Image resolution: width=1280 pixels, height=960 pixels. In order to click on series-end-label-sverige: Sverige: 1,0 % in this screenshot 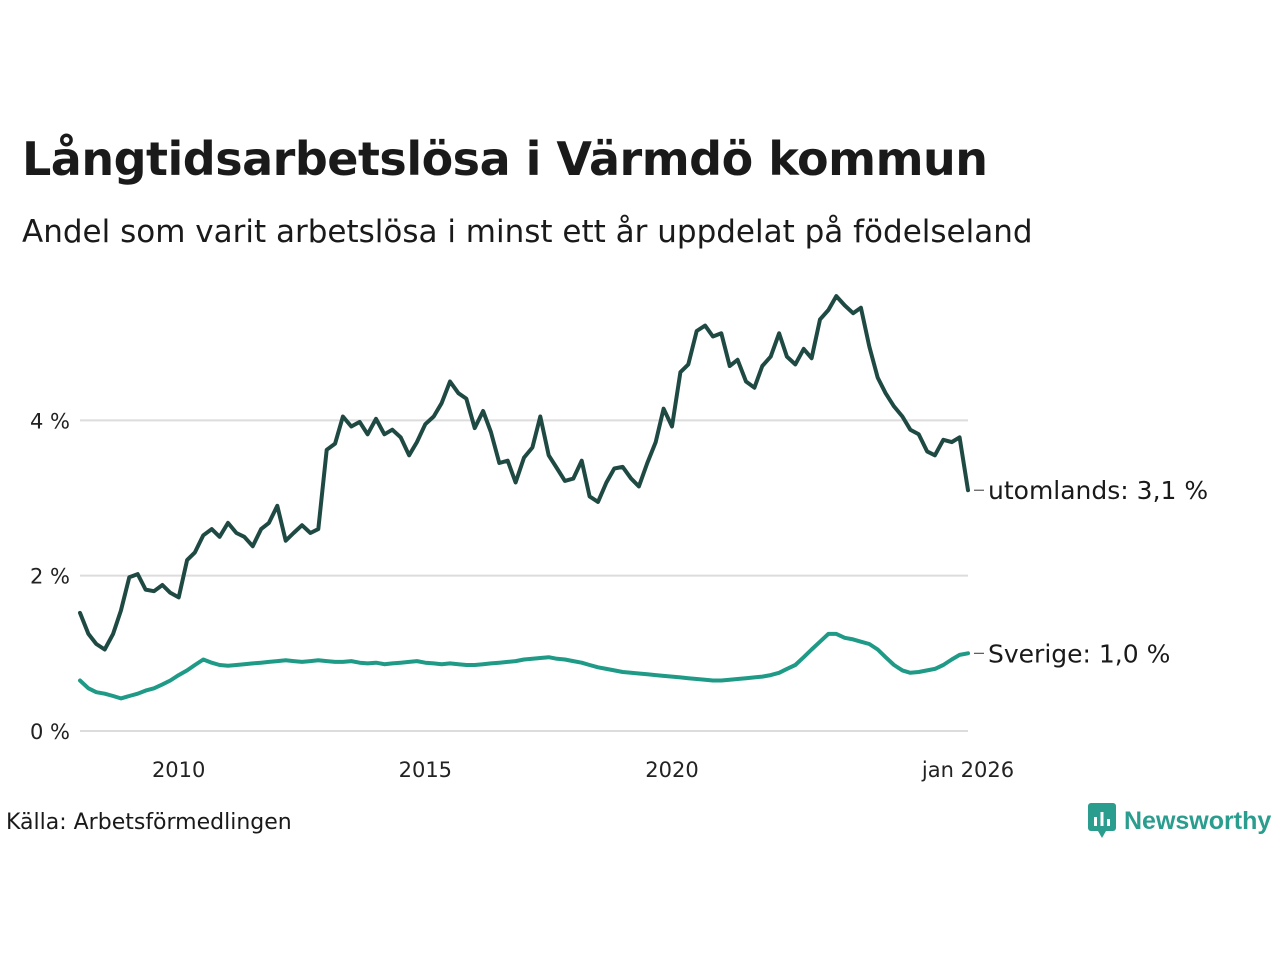, I will do `click(1079, 653)`.